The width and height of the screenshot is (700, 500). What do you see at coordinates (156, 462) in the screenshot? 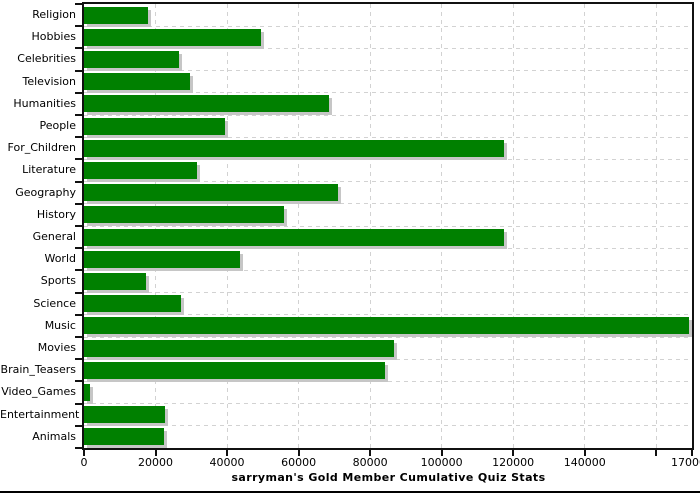
I see `x-axis-tick-label: 20000` at bounding box center [156, 462].